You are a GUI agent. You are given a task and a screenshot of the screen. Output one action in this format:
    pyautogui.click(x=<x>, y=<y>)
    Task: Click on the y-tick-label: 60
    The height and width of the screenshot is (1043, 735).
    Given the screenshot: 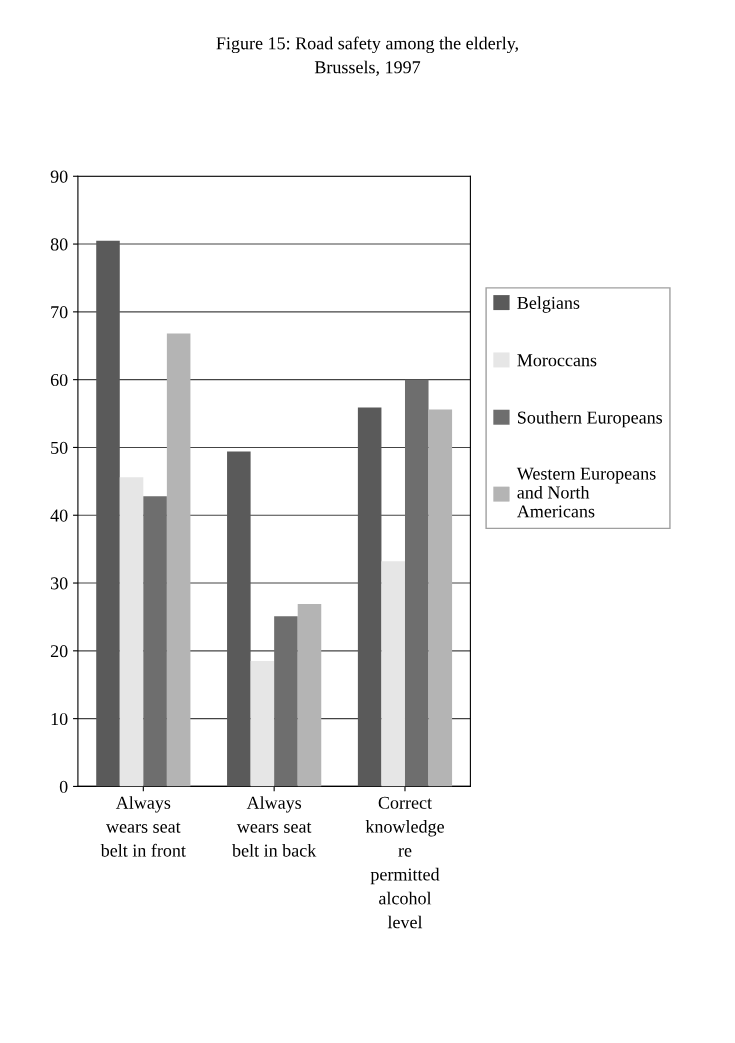 What is the action you would take?
    pyautogui.click(x=59, y=380)
    